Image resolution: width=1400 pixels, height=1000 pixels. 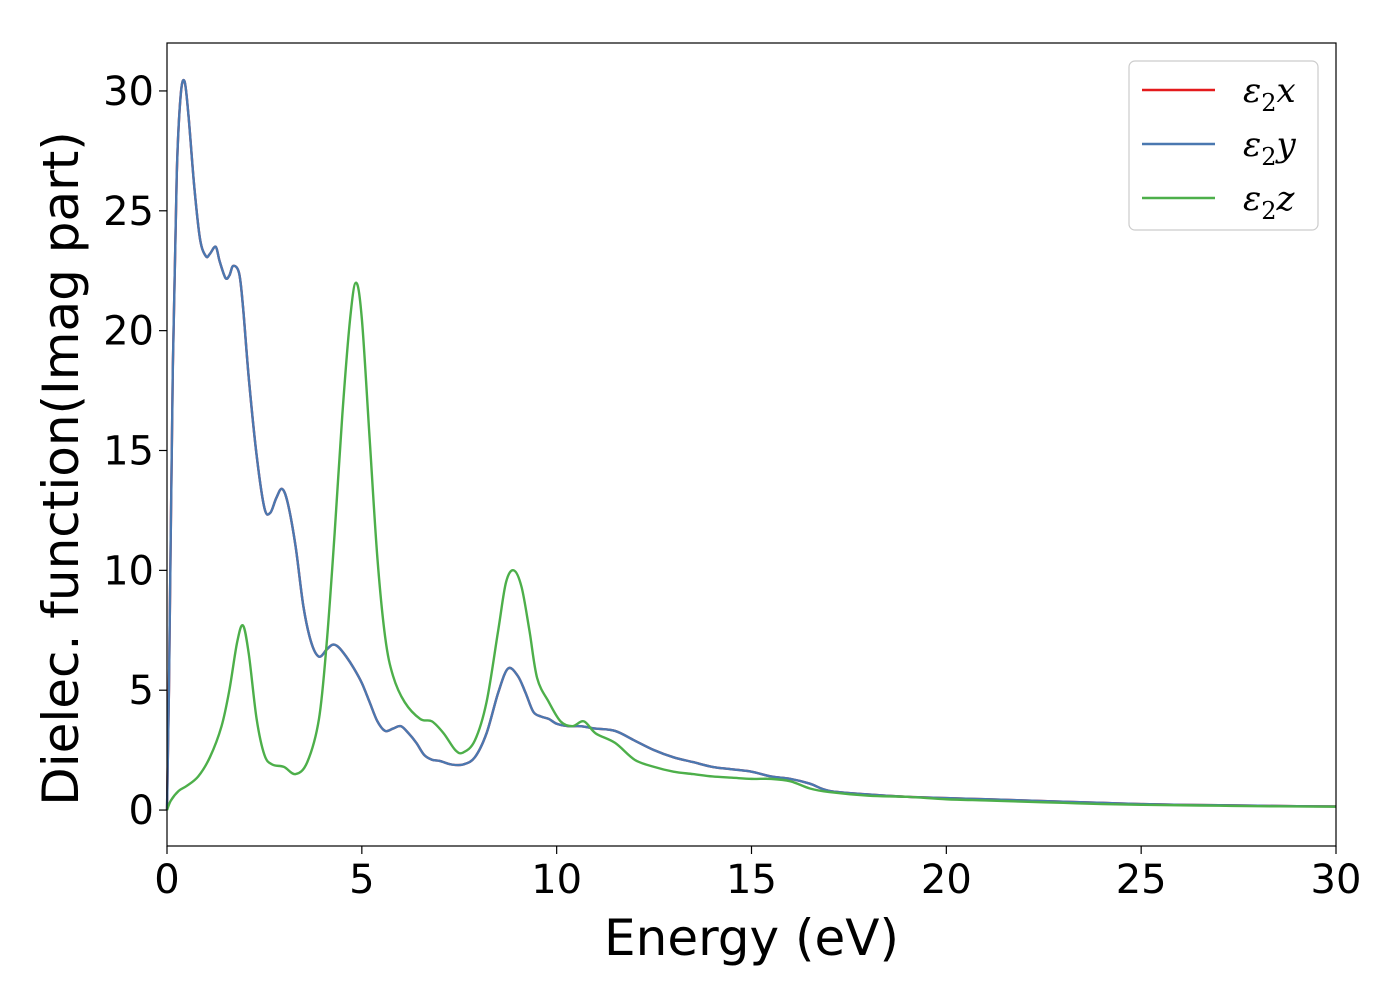 I want to click on x-tick-label: 0, so click(x=166, y=880).